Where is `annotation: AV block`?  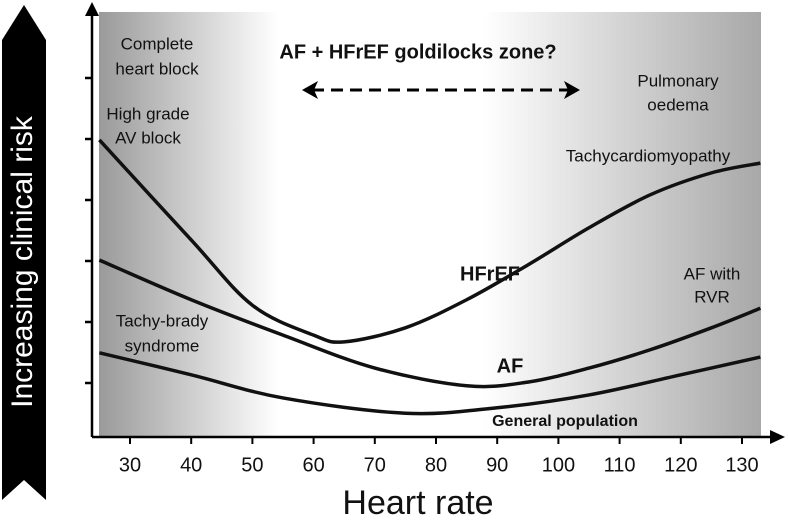
annotation: AV block is located at coordinates (148, 137).